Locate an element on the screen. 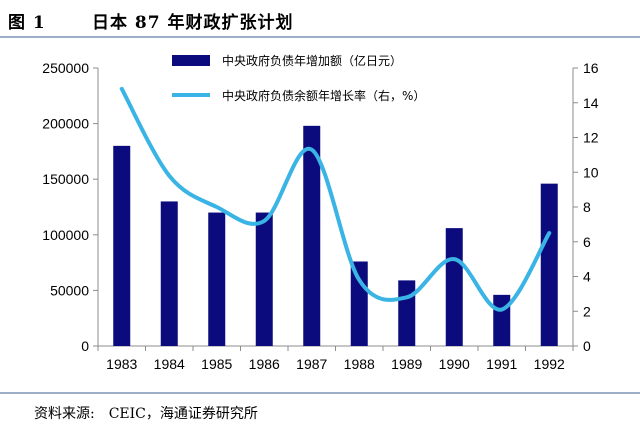 Image resolution: width=640 pixels, height=430 pixels. legend-label-line: 中央政府负债余额年增长率（右，%） is located at coordinates (323, 95).